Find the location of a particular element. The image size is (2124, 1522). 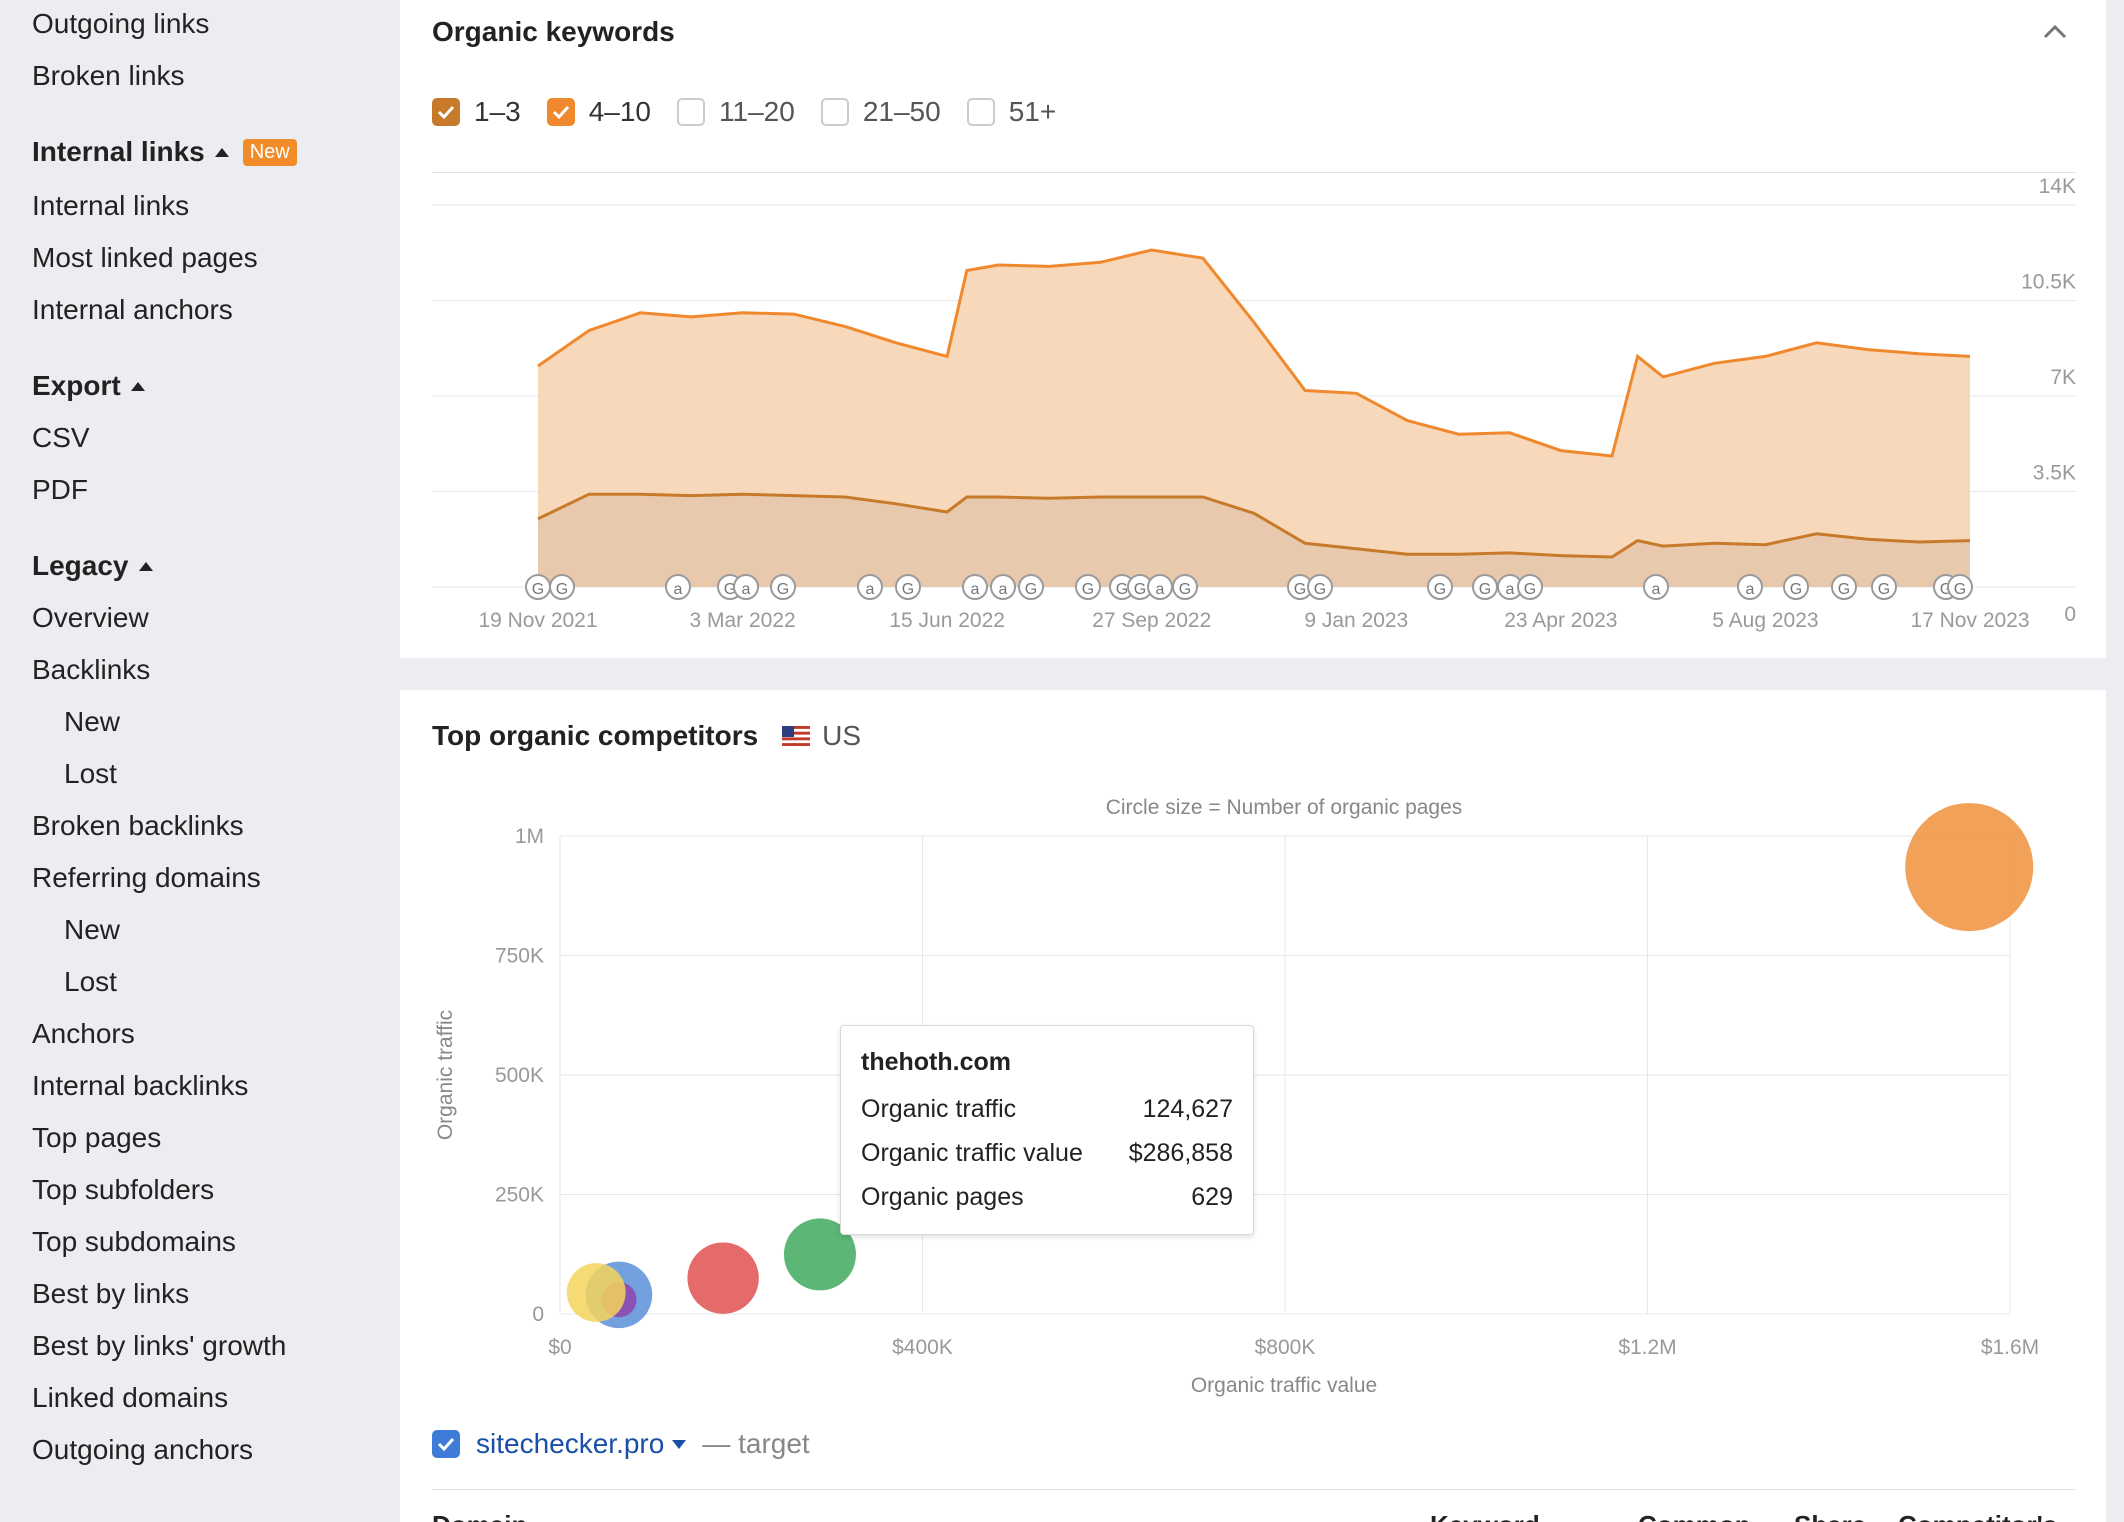

sidebar-item-top-subdomains: Top subdomains is located at coordinates (134, 1241).